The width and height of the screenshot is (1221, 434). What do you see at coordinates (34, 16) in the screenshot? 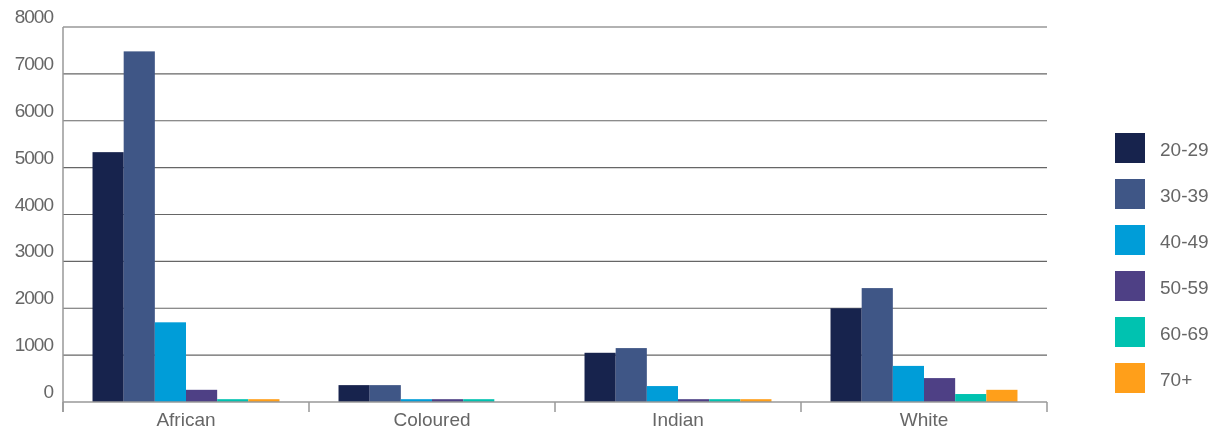
I see `y-tick-label: 8000` at bounding box center [34, 16].